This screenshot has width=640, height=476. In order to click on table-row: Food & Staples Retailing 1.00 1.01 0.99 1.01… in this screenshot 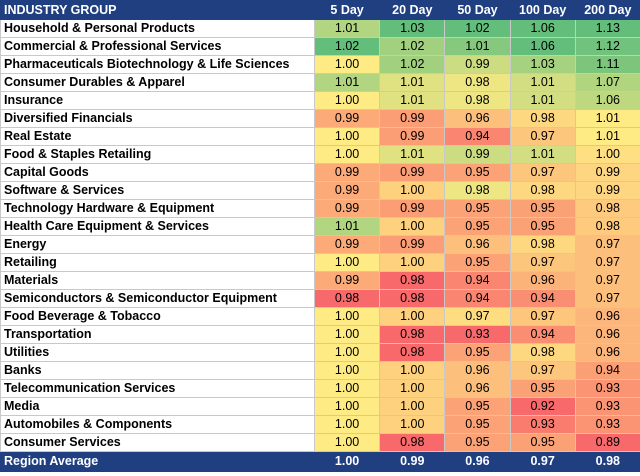, I will do `click(320, 154)`.